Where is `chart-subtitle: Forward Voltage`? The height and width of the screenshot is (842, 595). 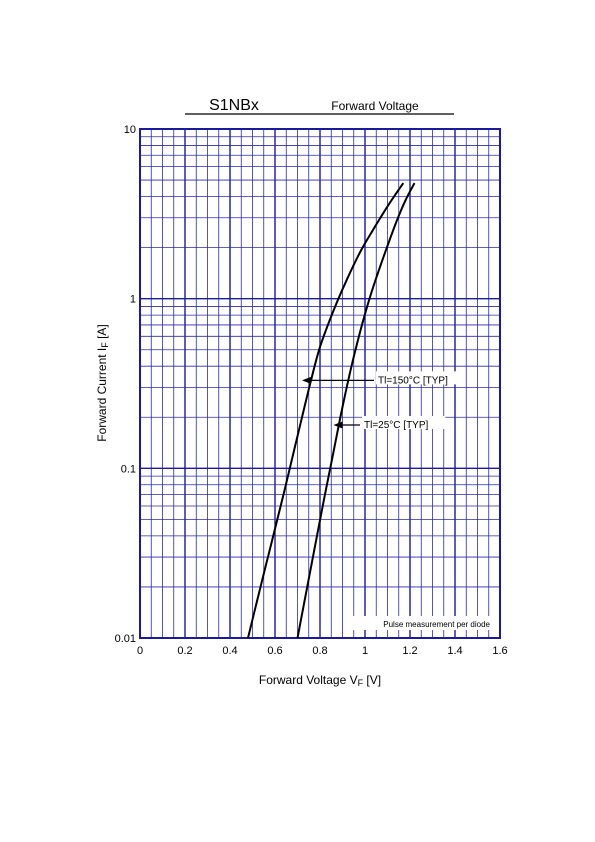
chart-subtitle: Forward Voltage is located at coordinates (375, 106).